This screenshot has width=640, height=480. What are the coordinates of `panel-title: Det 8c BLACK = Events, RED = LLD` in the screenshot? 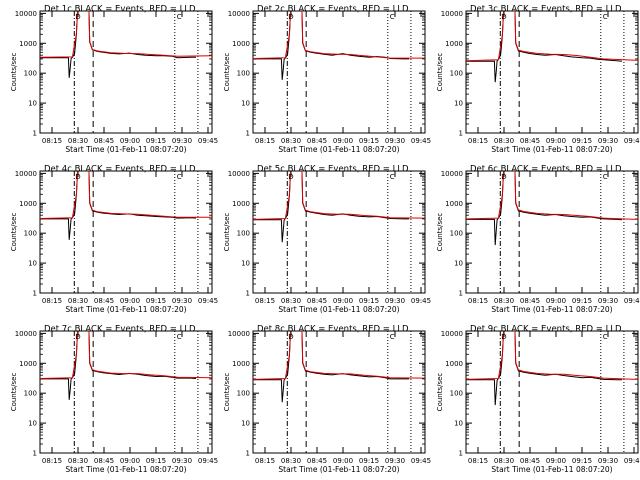 It's located at (333, 330).